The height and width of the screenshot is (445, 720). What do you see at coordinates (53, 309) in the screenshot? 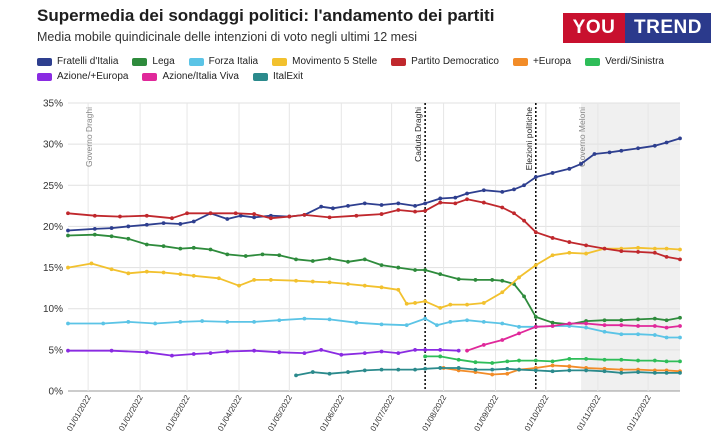
I see `y-tick-label: 10%` at bounding box center [53, 309].